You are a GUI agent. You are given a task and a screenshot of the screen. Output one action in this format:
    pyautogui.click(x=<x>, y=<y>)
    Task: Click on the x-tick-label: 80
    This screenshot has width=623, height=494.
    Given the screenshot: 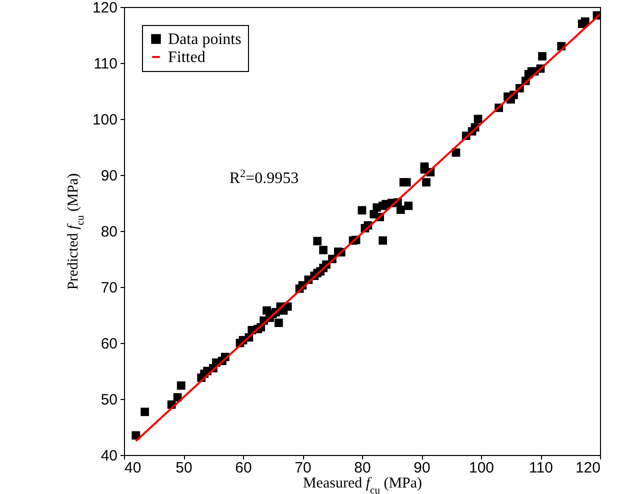 What is the action you would take?
    pyautogui.click(x=362, y=468)
    